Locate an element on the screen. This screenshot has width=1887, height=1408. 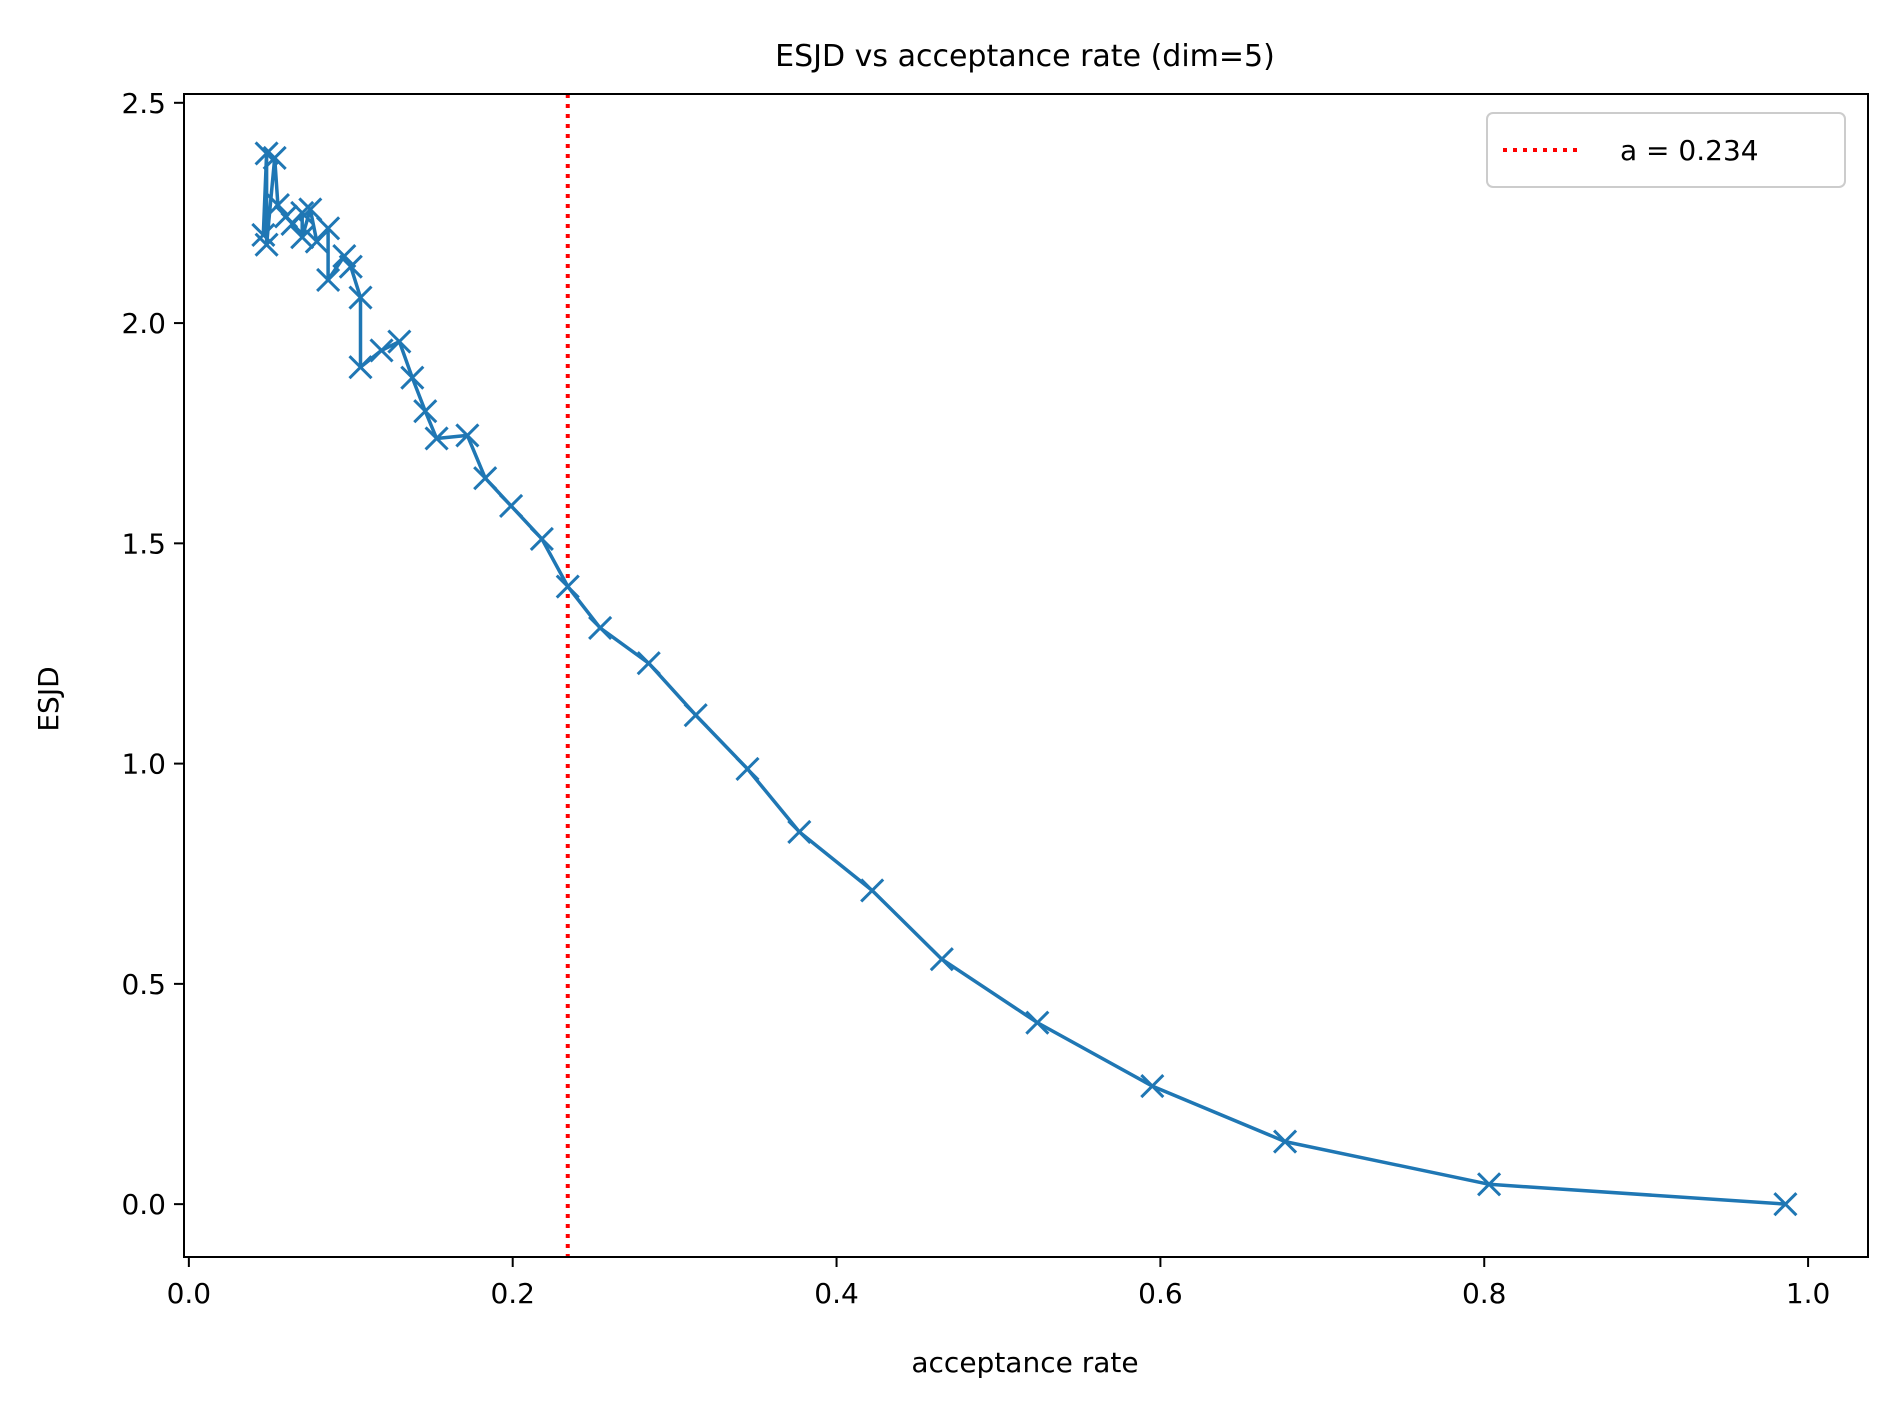
x-tick-label: 0.4 is located at coordinates (836, 1293).